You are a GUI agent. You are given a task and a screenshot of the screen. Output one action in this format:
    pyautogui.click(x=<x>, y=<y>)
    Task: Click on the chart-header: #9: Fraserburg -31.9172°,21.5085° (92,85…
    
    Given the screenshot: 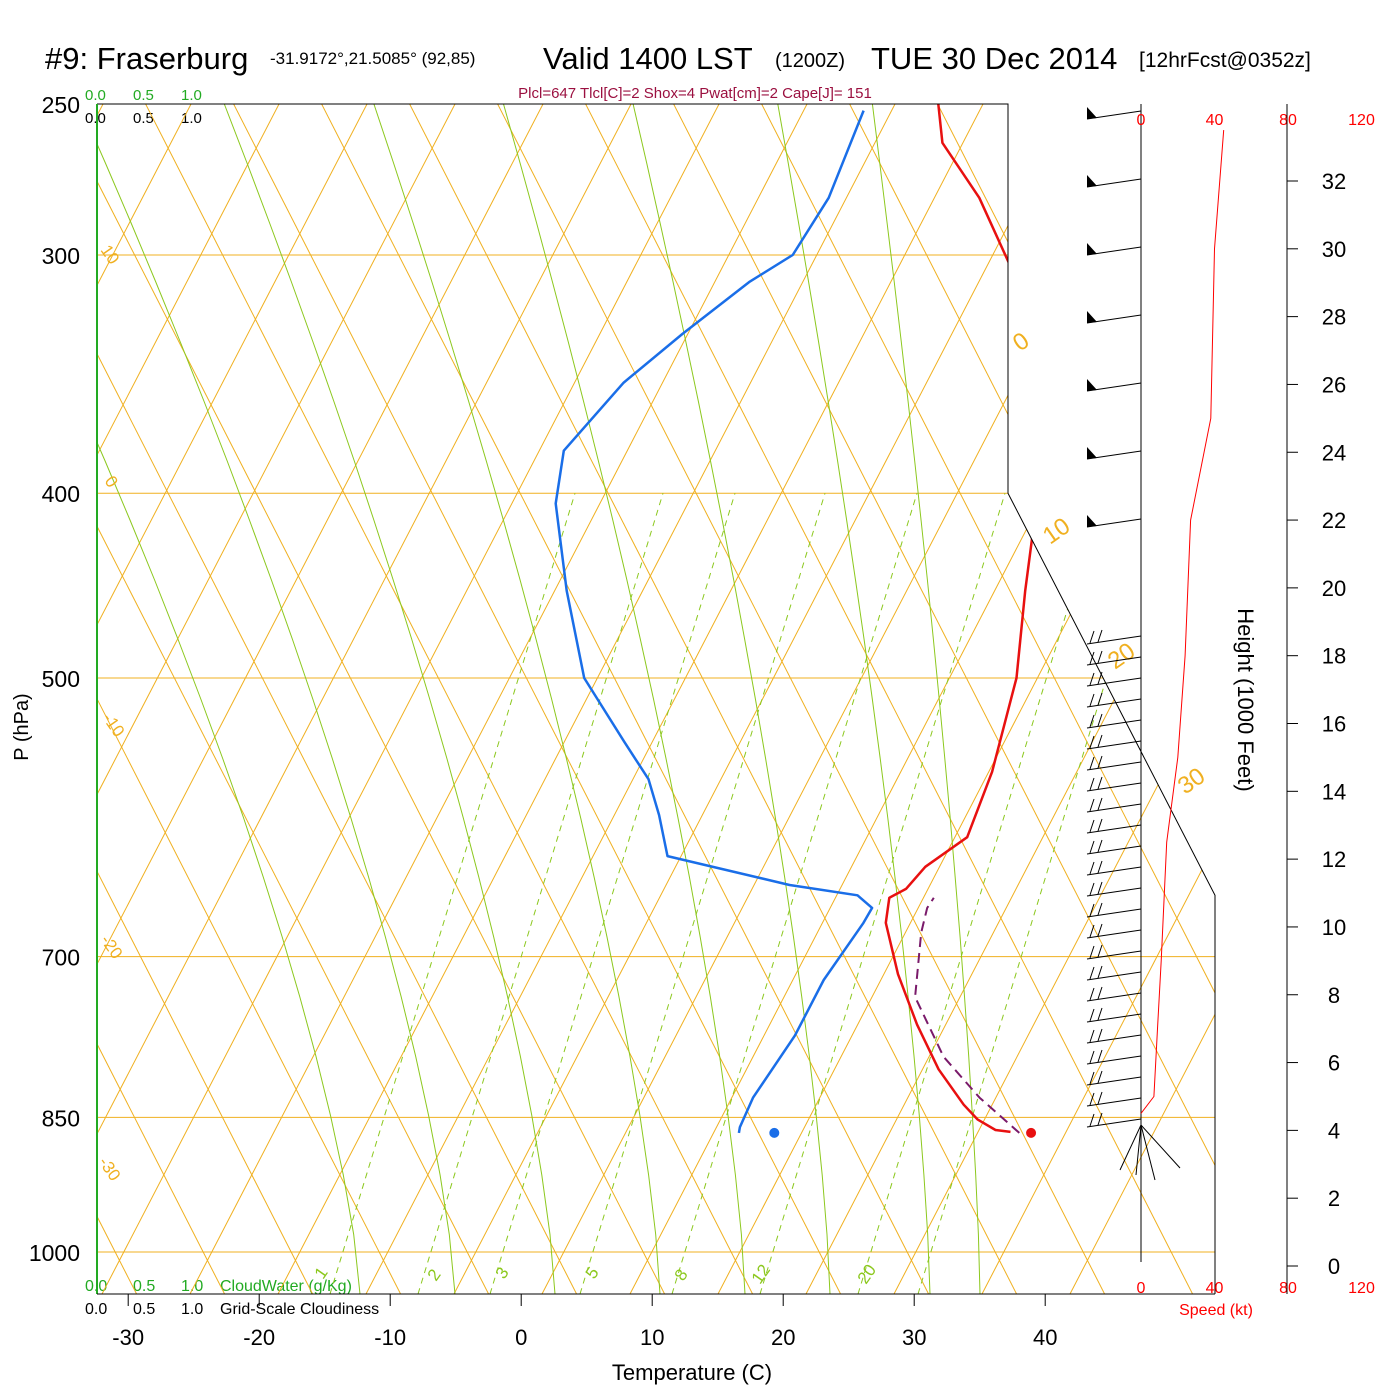 What is the action you would take?
    pyautogui.click(x=678, y=71)
    